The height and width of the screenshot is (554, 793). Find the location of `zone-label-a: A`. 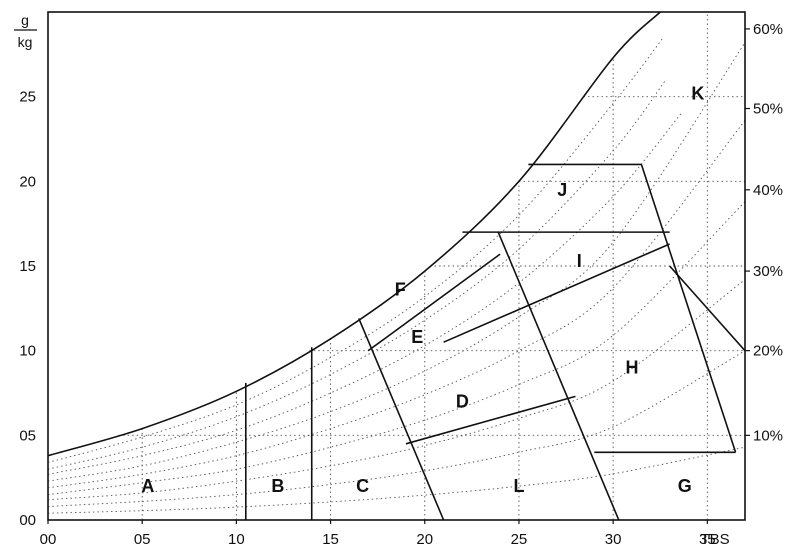

zone-label-a: A is located at coordinates (147, 486).